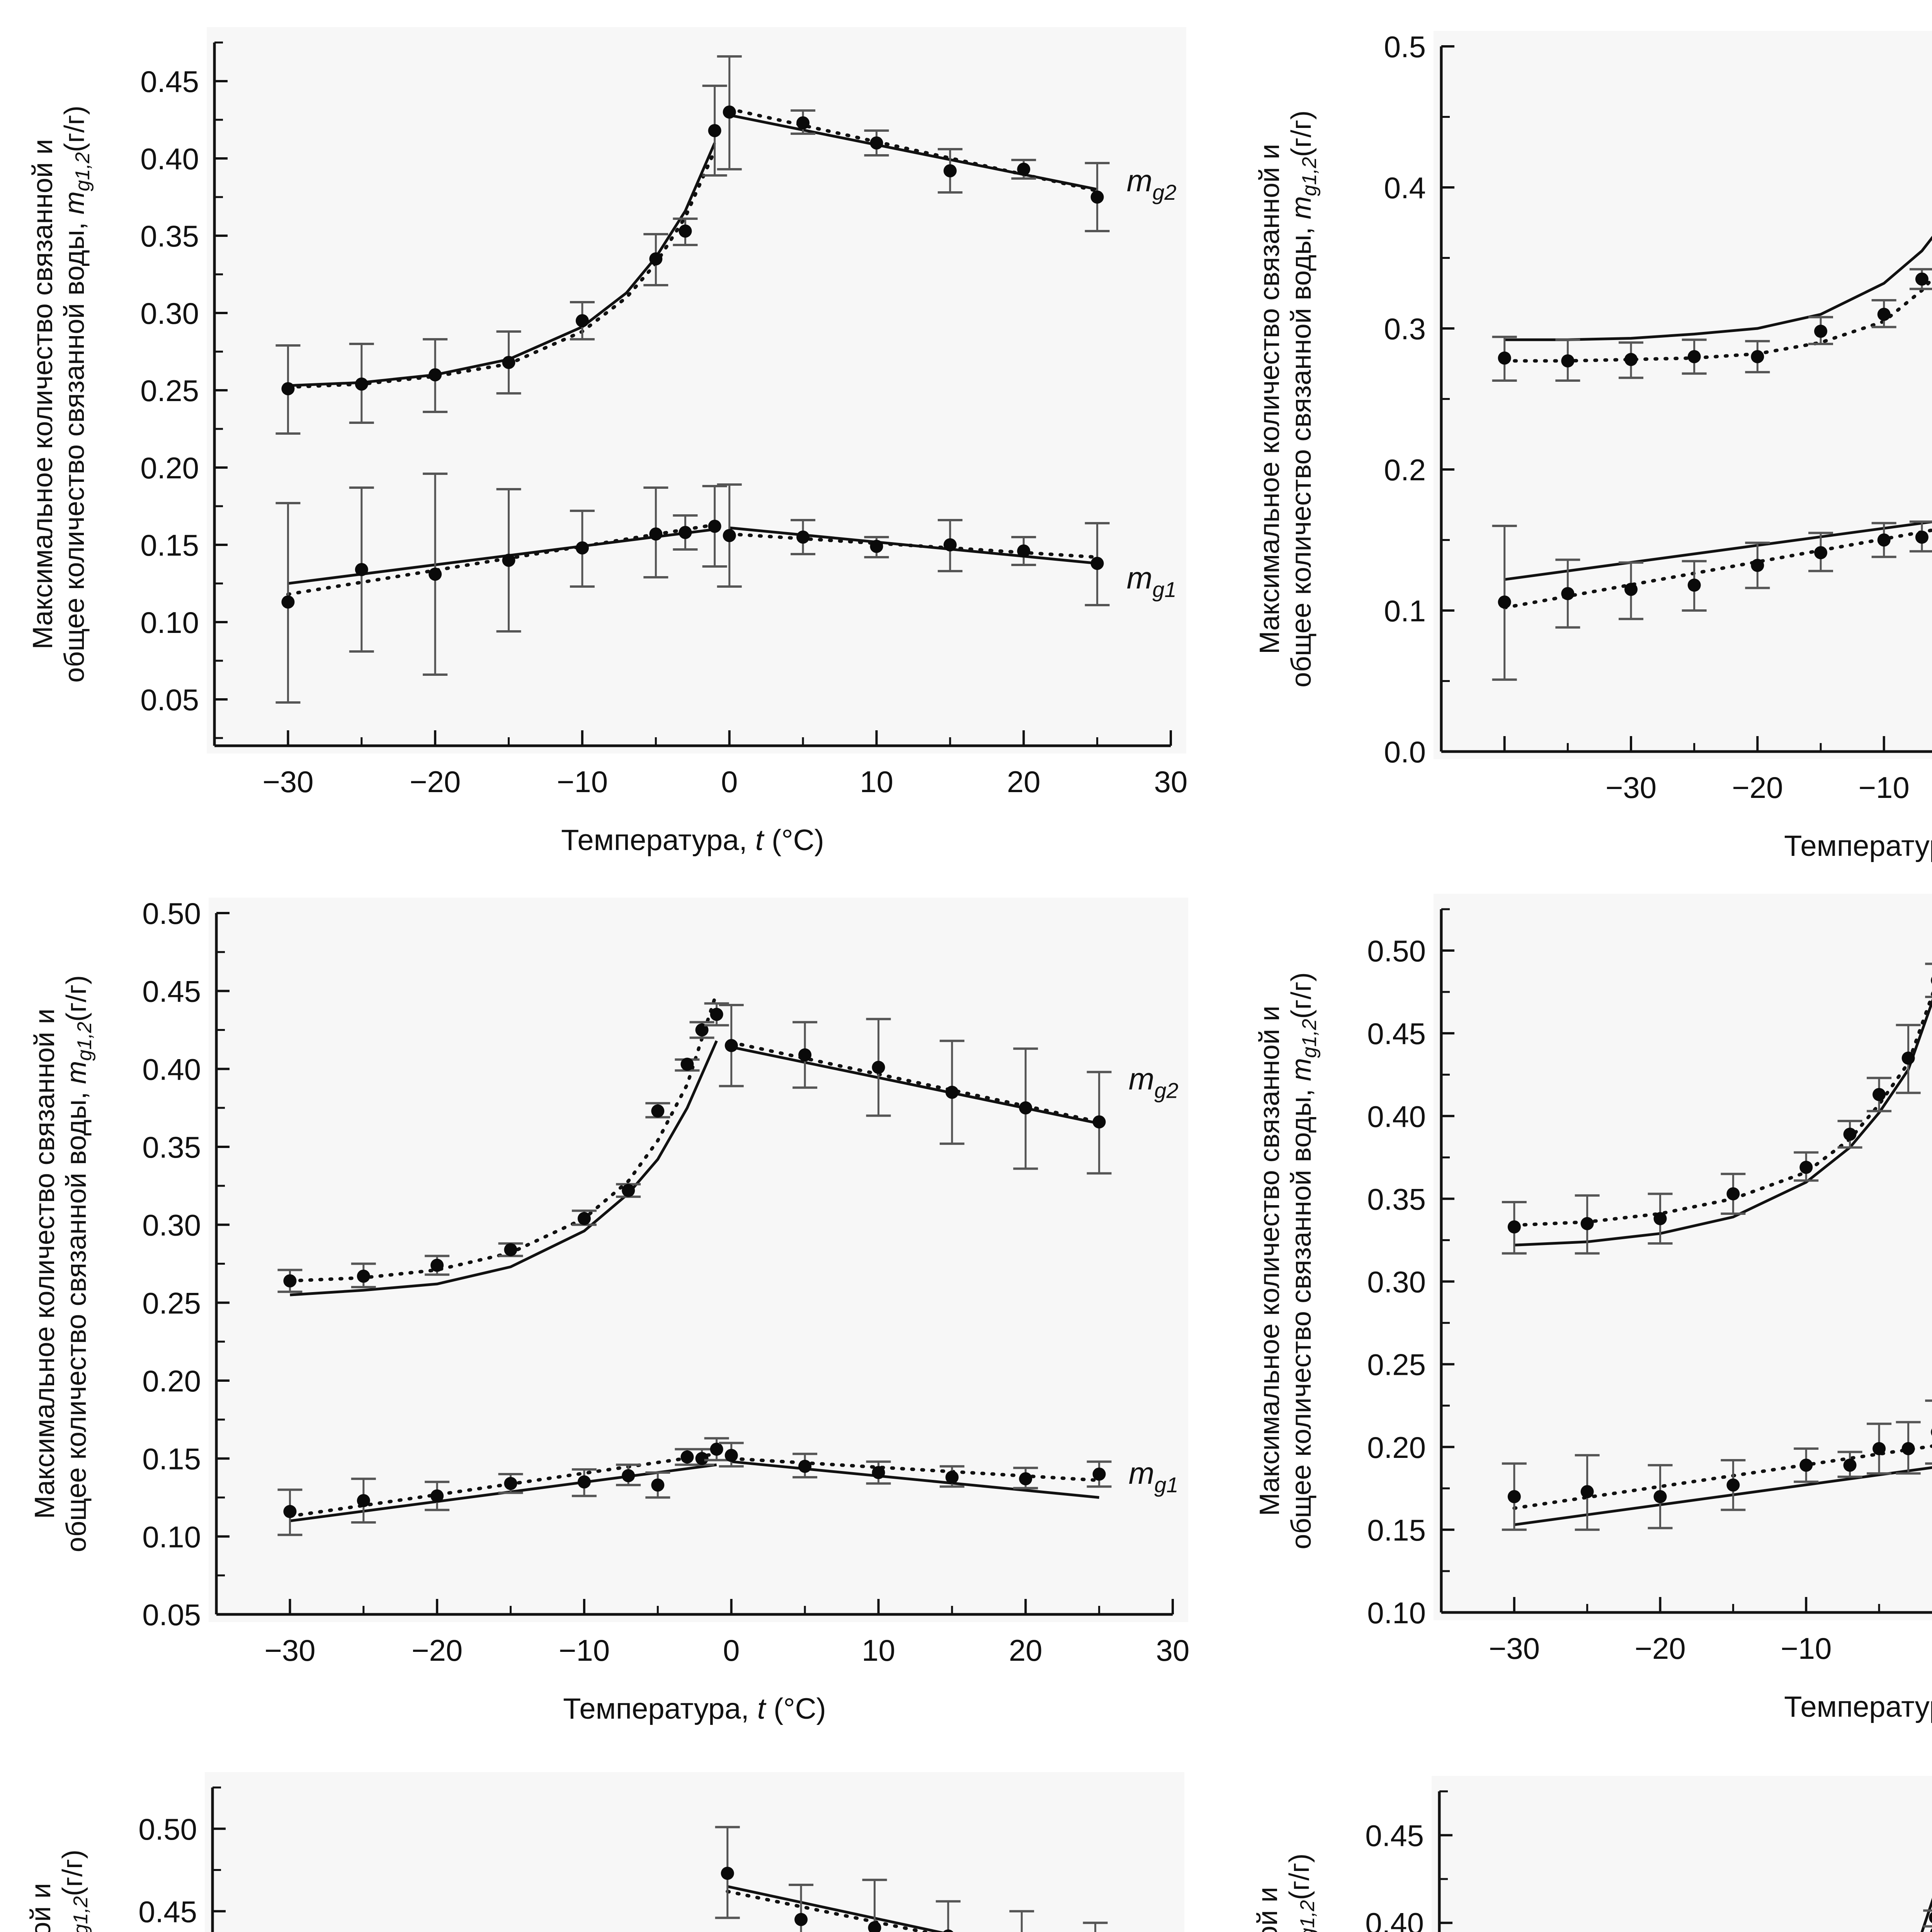 This screenshot has height=1932, width=1932. What do you see at coordinates (1405, 329) in the screenshot?
I see `y-tick-label: 0.3` at bounding box center [1405, 329].